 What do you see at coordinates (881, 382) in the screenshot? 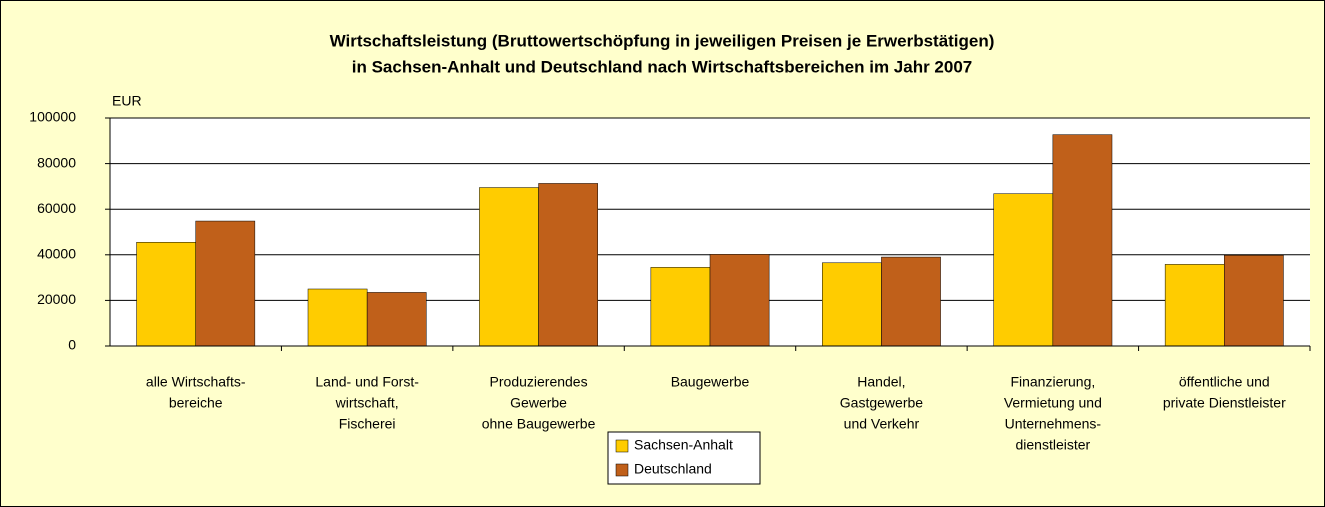
I see `x-tick-label: Handel,` at bounding box center [881, 382].